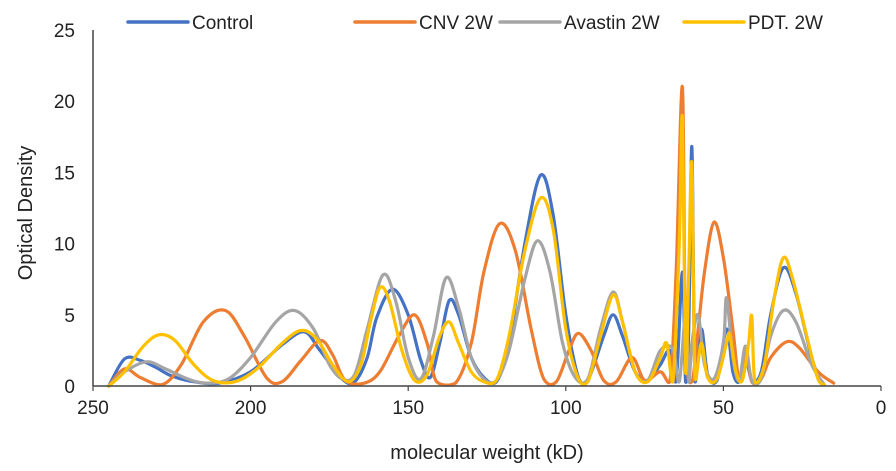 The height and width of the screenshot is (471, 896). Describe the element at coordinates (456, 23) in the screenshot. I see `legend-label-cnv-2w: CNV 2W` at that location.